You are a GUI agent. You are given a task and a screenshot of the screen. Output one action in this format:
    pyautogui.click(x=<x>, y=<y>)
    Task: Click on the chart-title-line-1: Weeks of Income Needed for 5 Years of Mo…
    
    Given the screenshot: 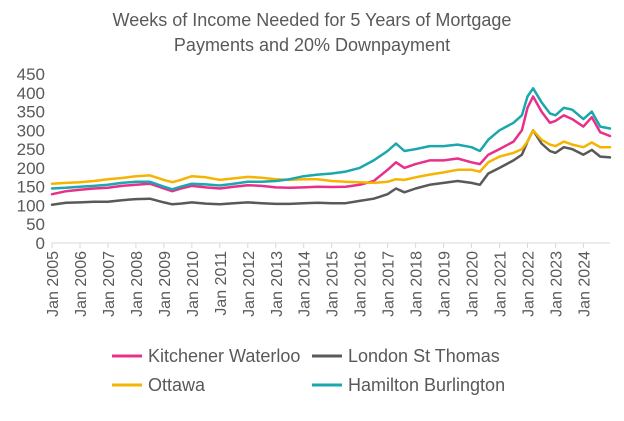 What is the action you would take?
    pyautogui.click(x=312, y=20)
    